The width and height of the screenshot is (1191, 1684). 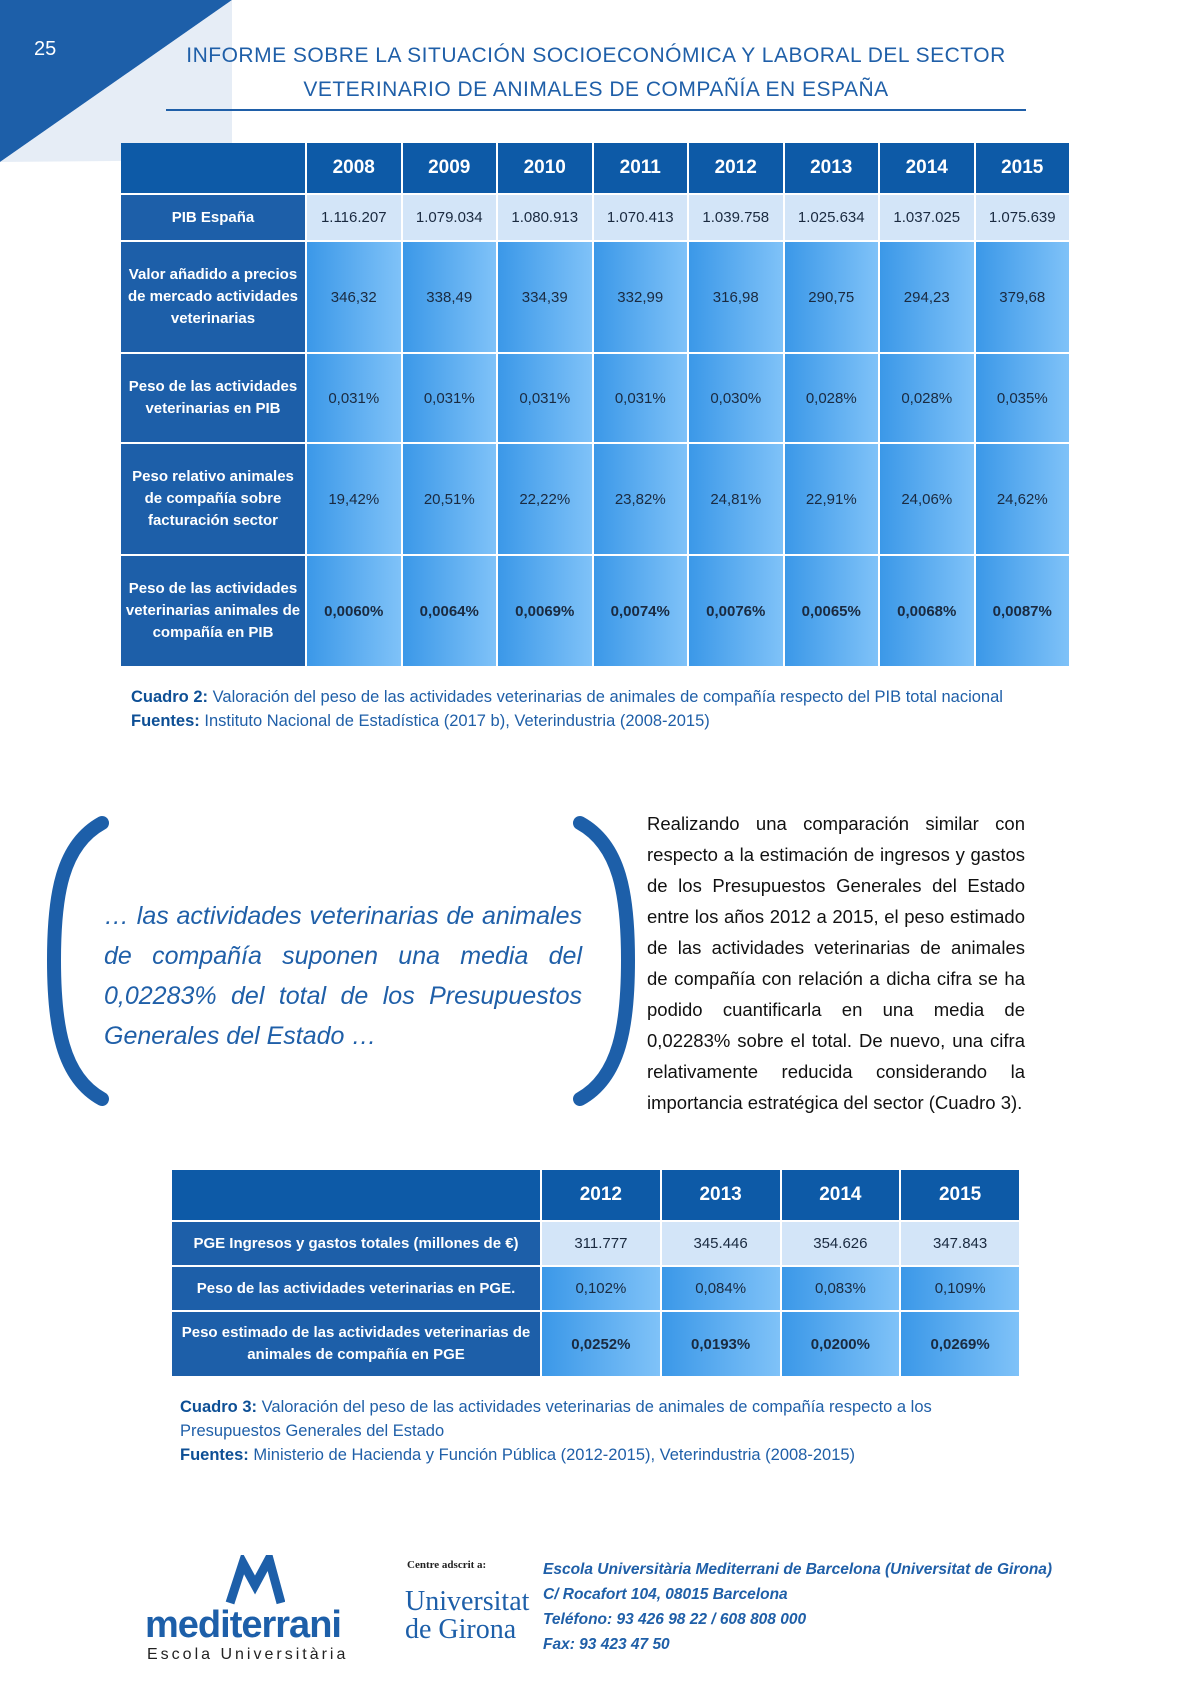 I want to click on corner-shade, so click(x=116, y=81).